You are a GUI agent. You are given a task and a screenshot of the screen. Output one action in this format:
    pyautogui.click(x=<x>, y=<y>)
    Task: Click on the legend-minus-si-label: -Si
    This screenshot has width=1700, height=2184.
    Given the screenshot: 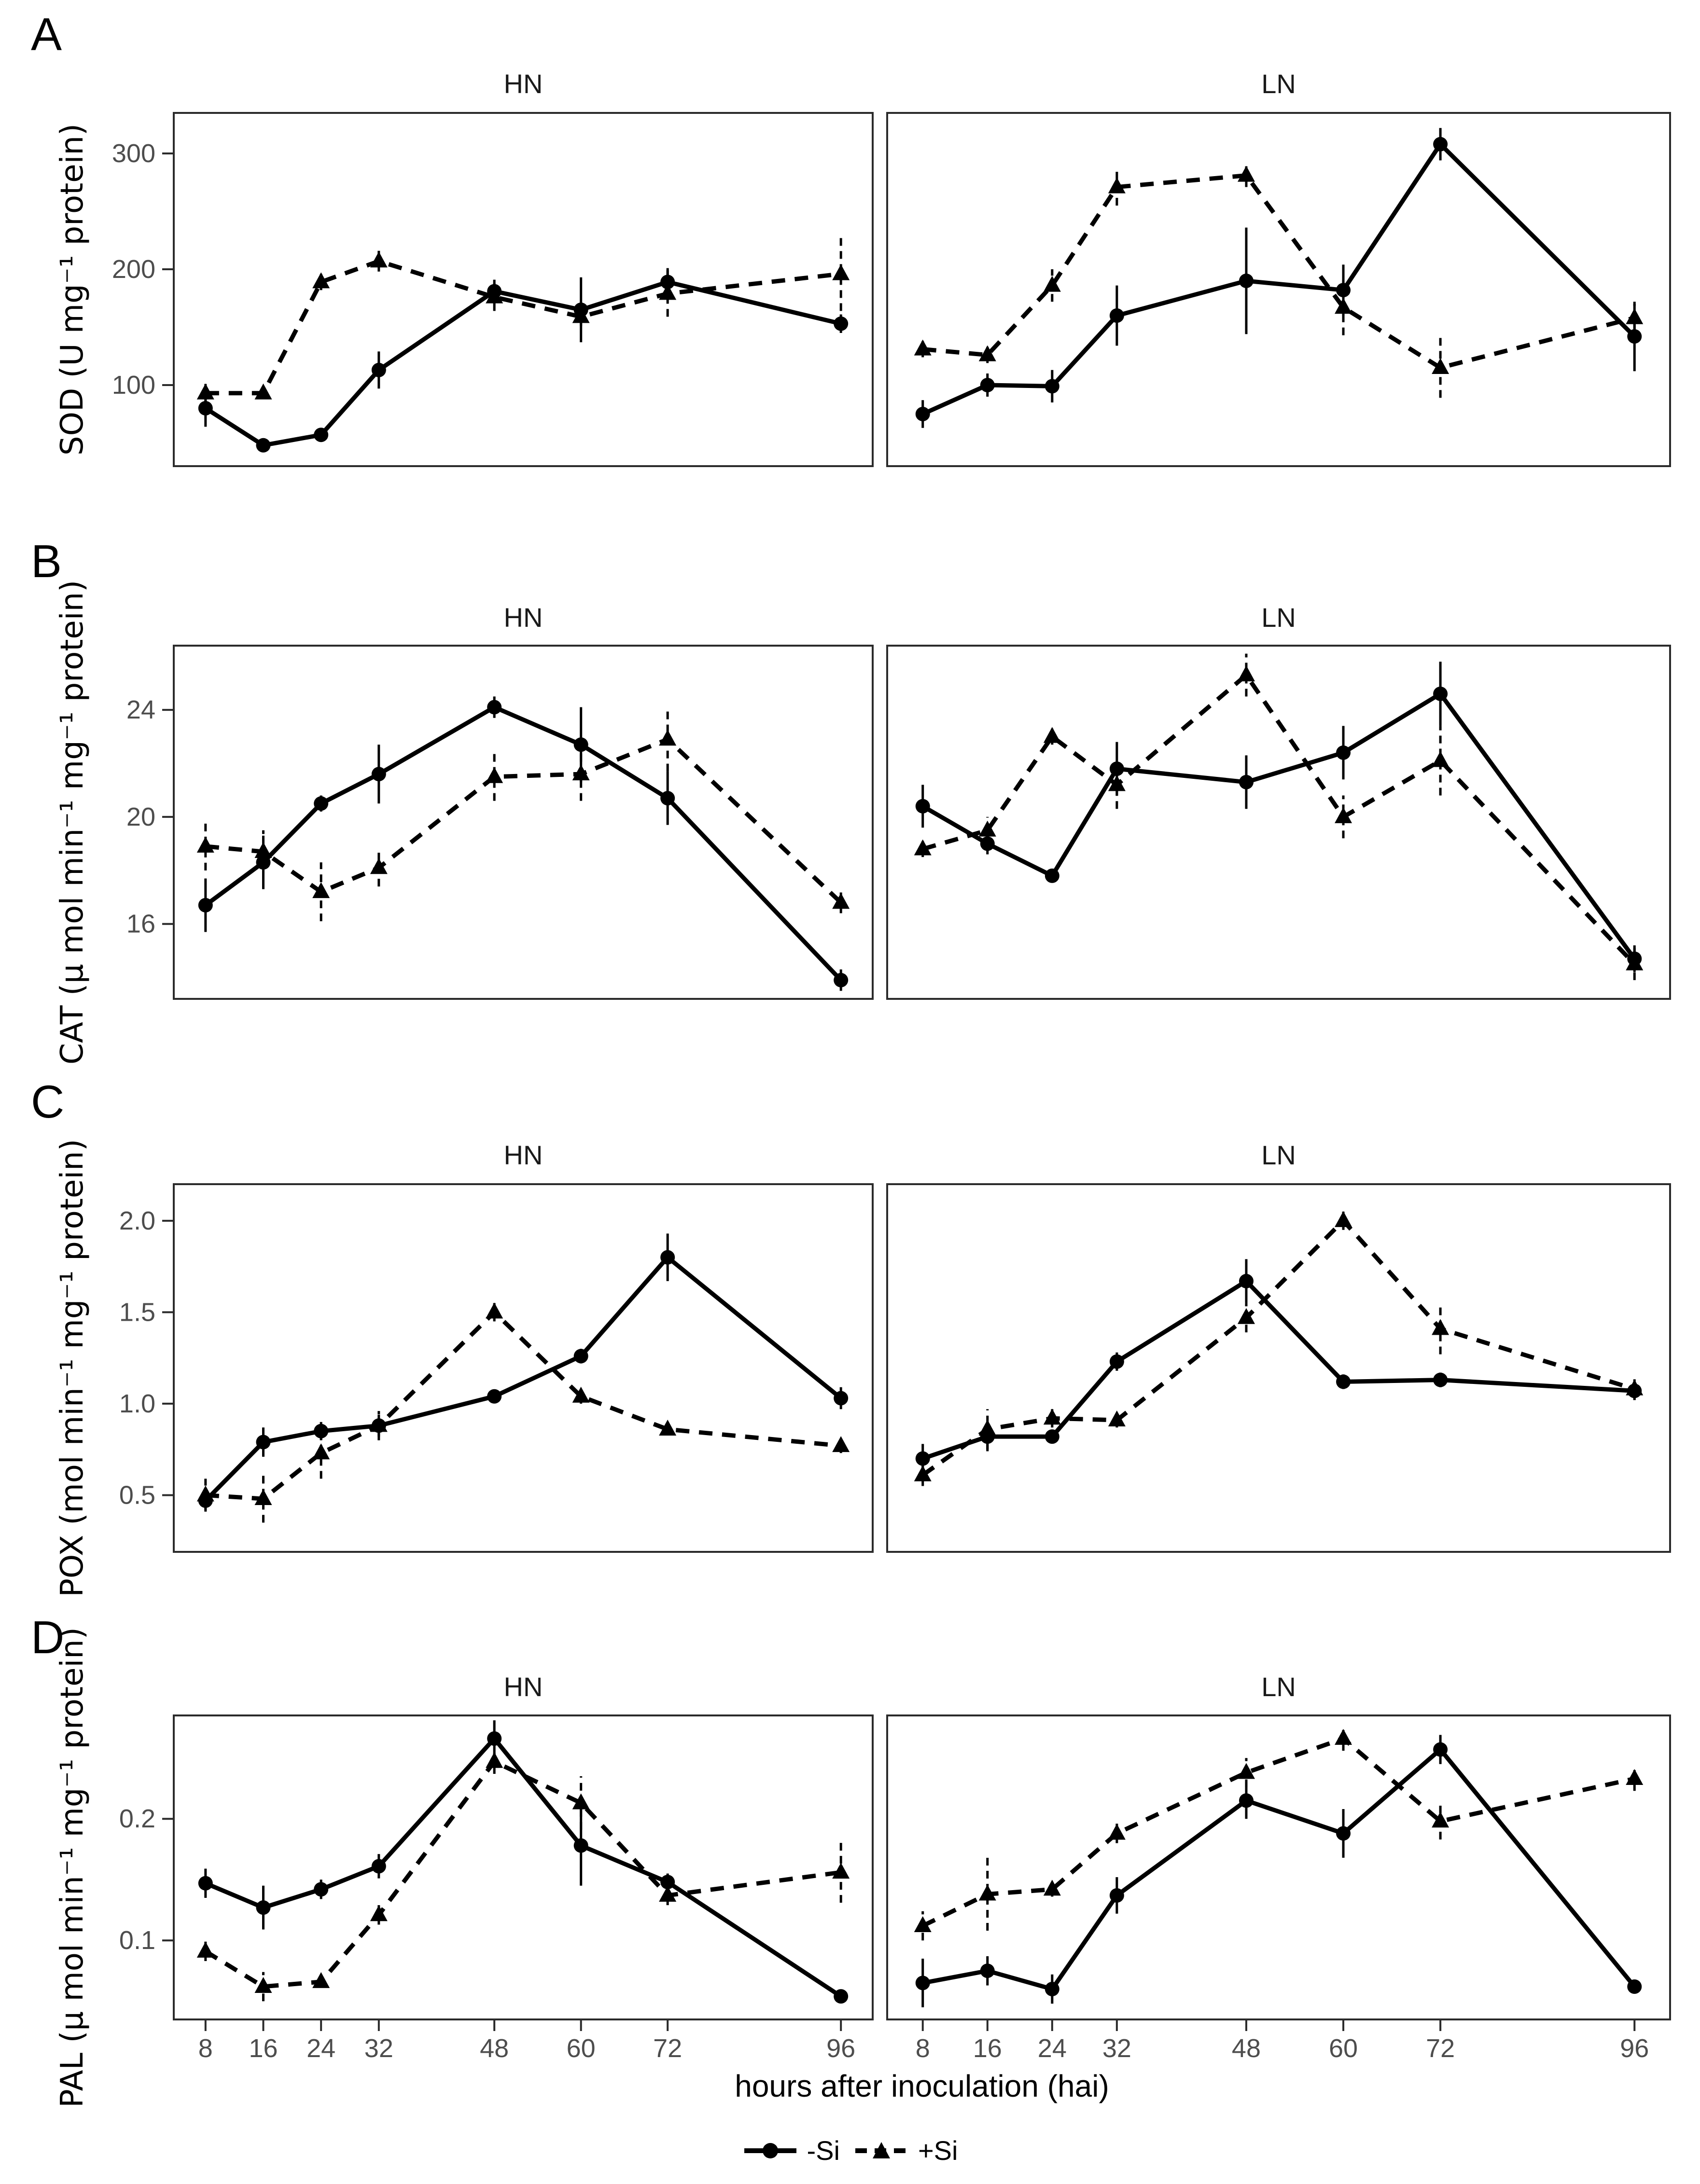 What is the action you would take?
    pyautogui.click(x=823, y=2151)
    